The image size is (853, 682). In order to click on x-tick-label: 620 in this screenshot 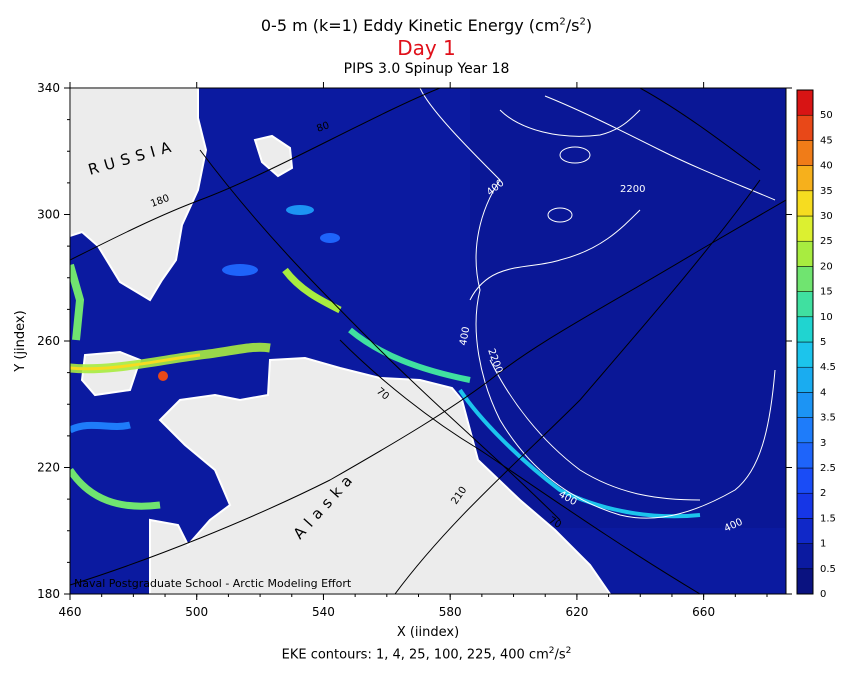, I will do `click(576, 612)`.